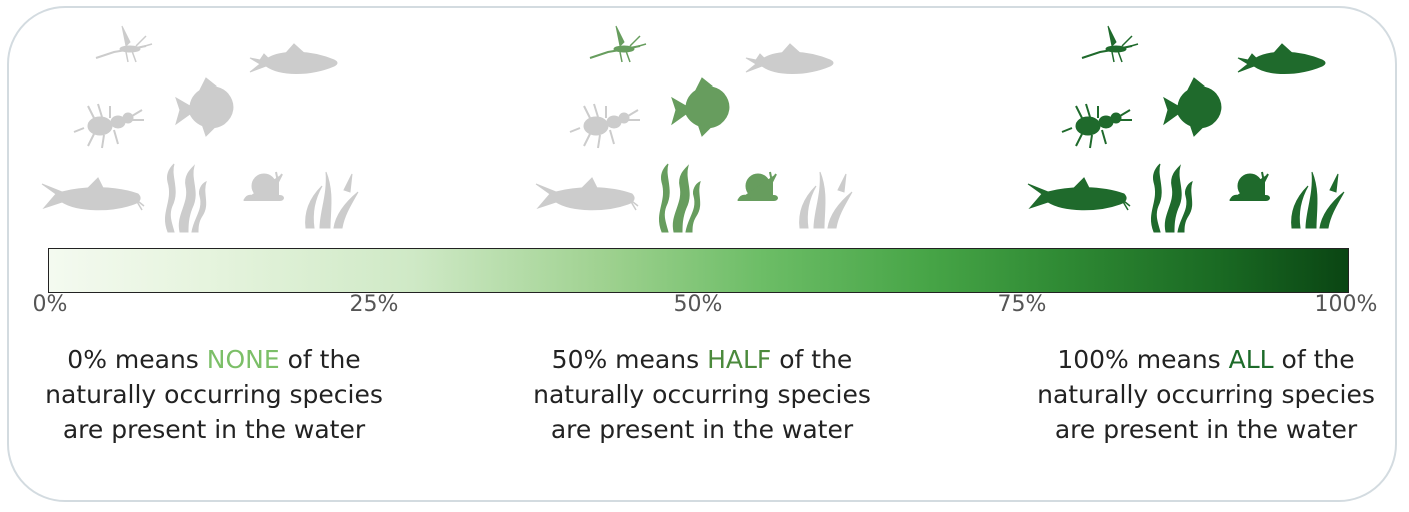  What do you see at coordinates (243, 359) in the screenshot?
I see `keyword-none: NONE` at bounding box center [243, 359].